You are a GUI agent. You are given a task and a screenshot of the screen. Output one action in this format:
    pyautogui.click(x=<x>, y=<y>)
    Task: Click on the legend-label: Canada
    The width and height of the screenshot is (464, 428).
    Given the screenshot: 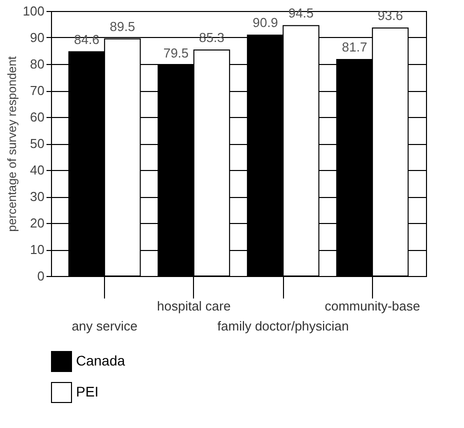 What is the action you would take?
    pyautogui.click(x=101, y=360)
    